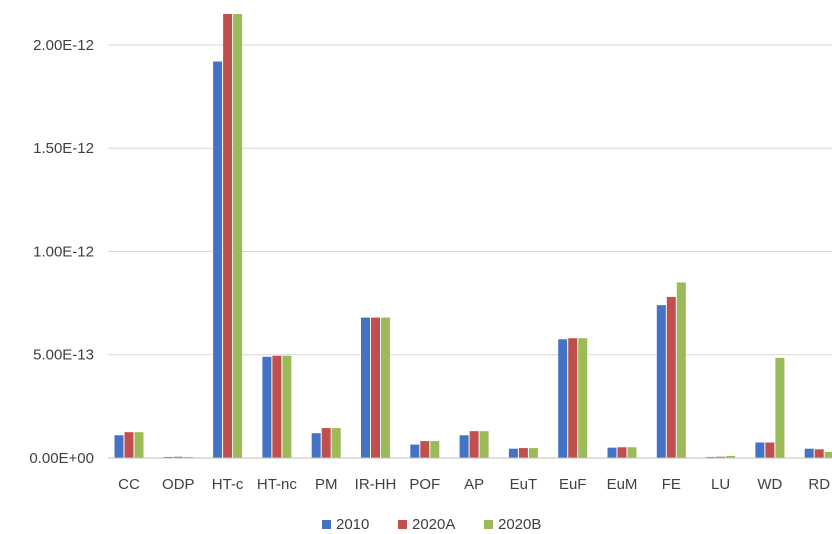 This screenshot has width=832, height=534. I want to click on x-category-label: PM, so click(326, 484).